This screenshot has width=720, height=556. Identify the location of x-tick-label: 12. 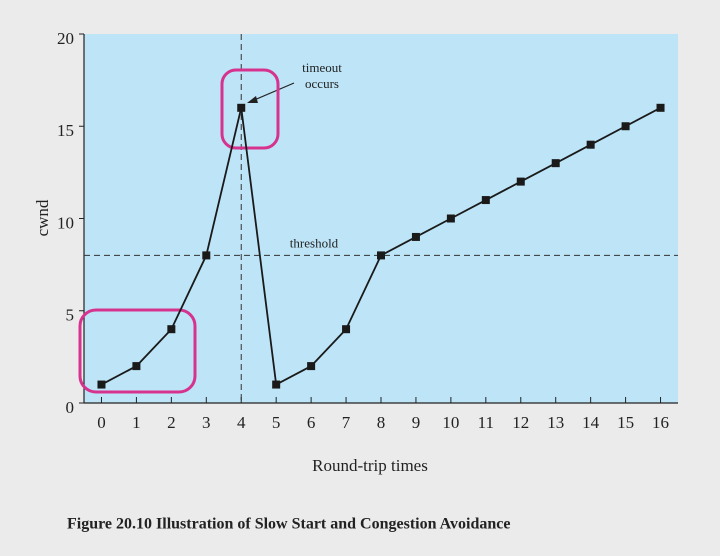
(520, 422).